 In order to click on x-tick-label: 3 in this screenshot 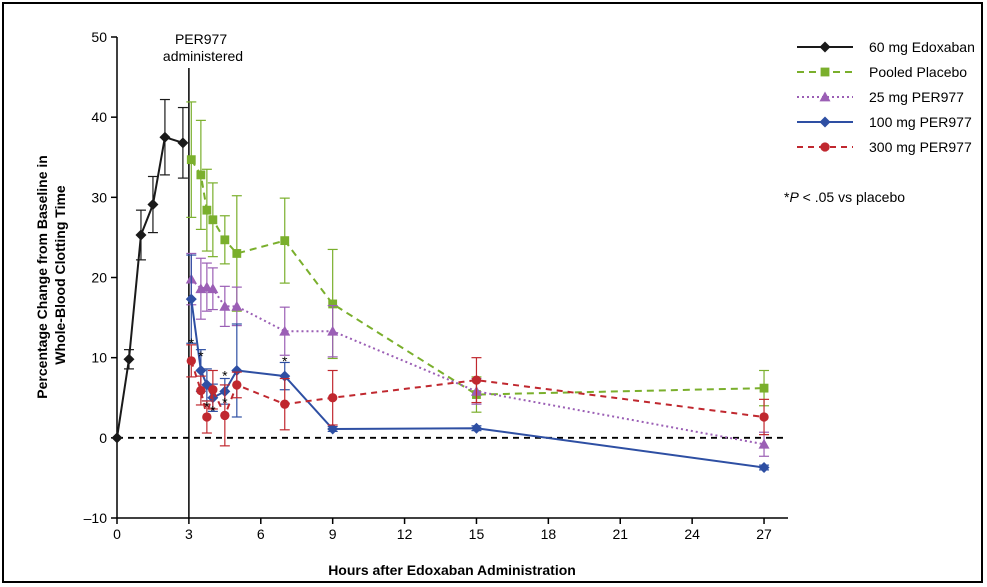, I will do `click(189, 534)`.